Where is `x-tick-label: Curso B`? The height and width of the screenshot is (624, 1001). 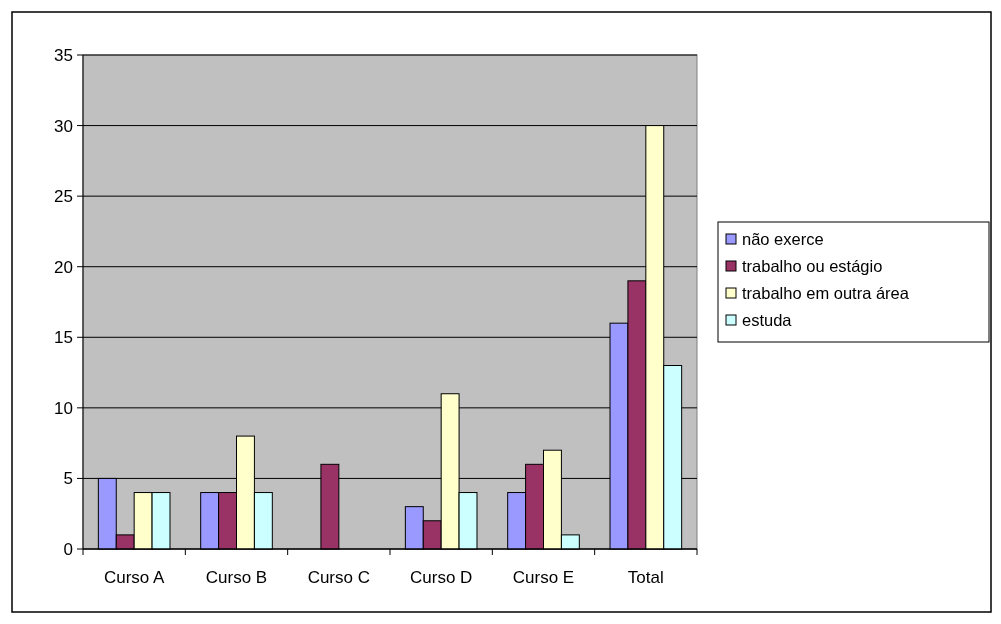
x-tick-label: Curso B is located at coordinates (236, 577).